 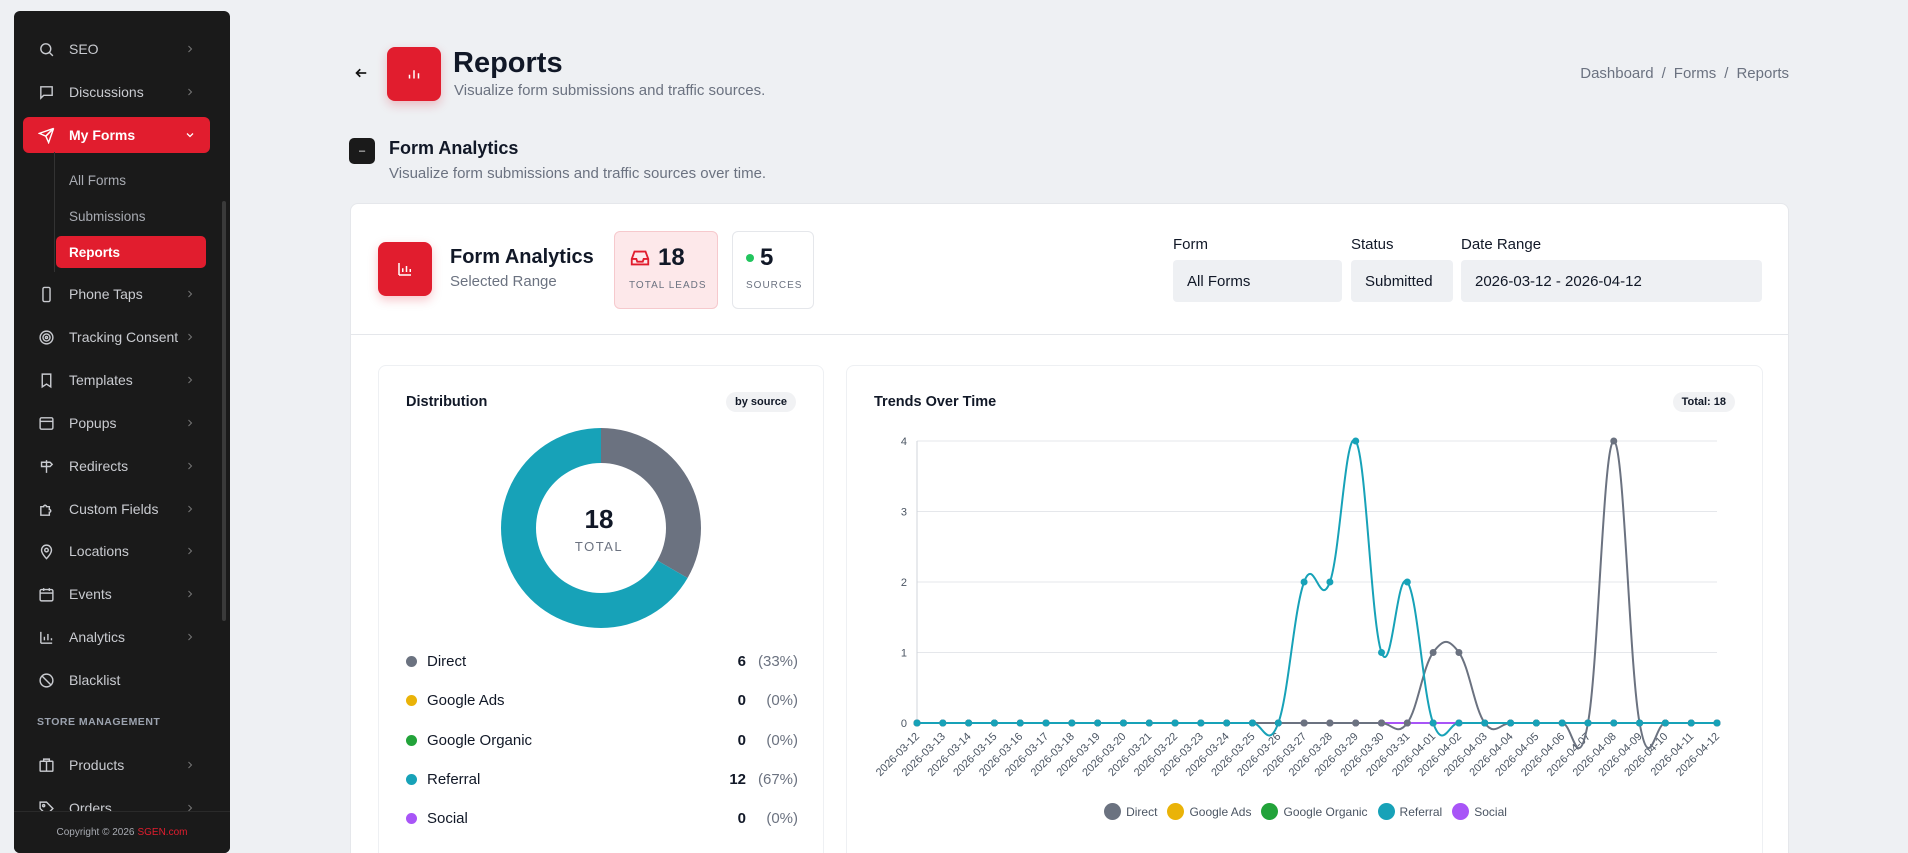 I want to click on donut-slice-referral, so click(x=594, y=528).